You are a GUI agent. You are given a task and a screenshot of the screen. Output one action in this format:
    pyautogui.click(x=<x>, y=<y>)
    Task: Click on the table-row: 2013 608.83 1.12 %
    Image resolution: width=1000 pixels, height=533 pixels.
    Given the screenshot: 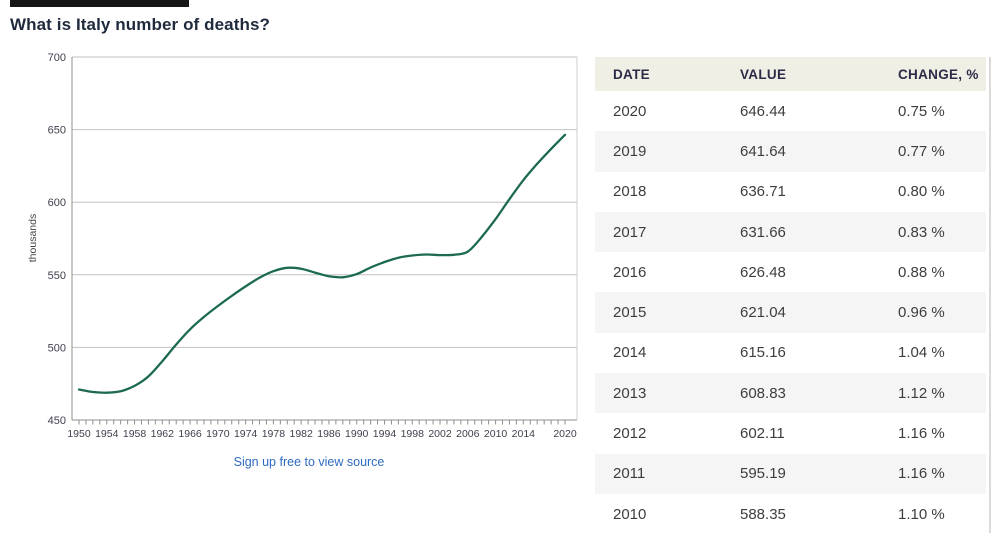 What is the action you would take?
    pyautogui.click(x=790, y=393)
    